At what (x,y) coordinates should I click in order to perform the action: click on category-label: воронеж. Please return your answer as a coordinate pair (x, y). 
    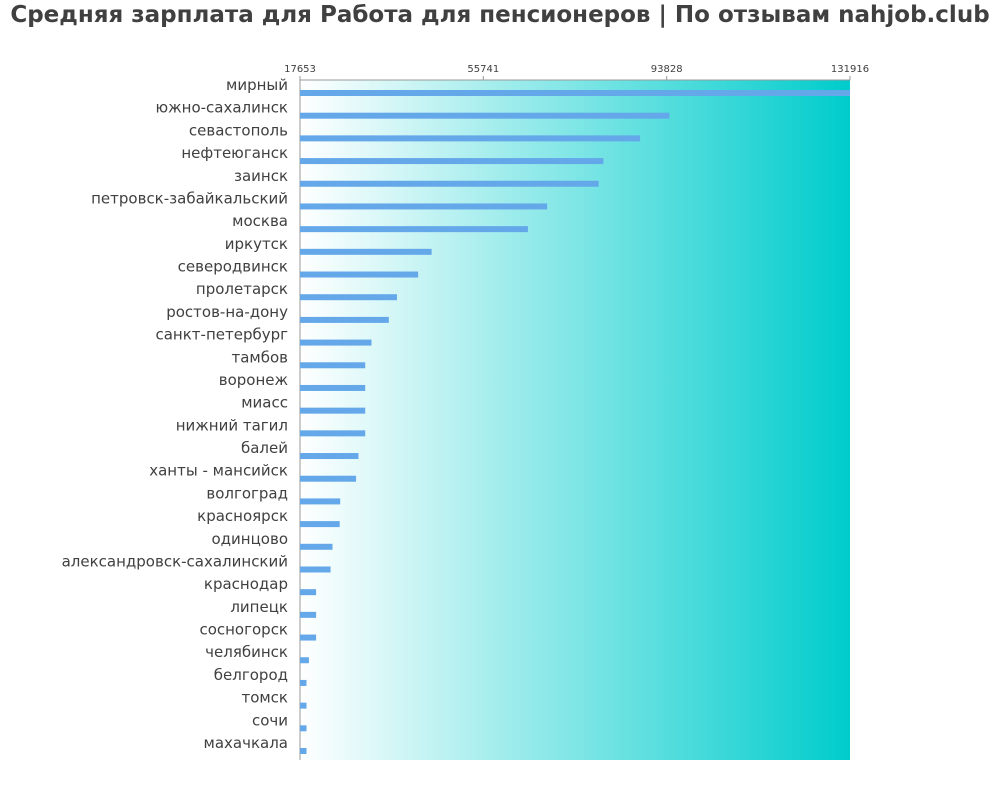
    Looking at the image, I should click on (253, 380).